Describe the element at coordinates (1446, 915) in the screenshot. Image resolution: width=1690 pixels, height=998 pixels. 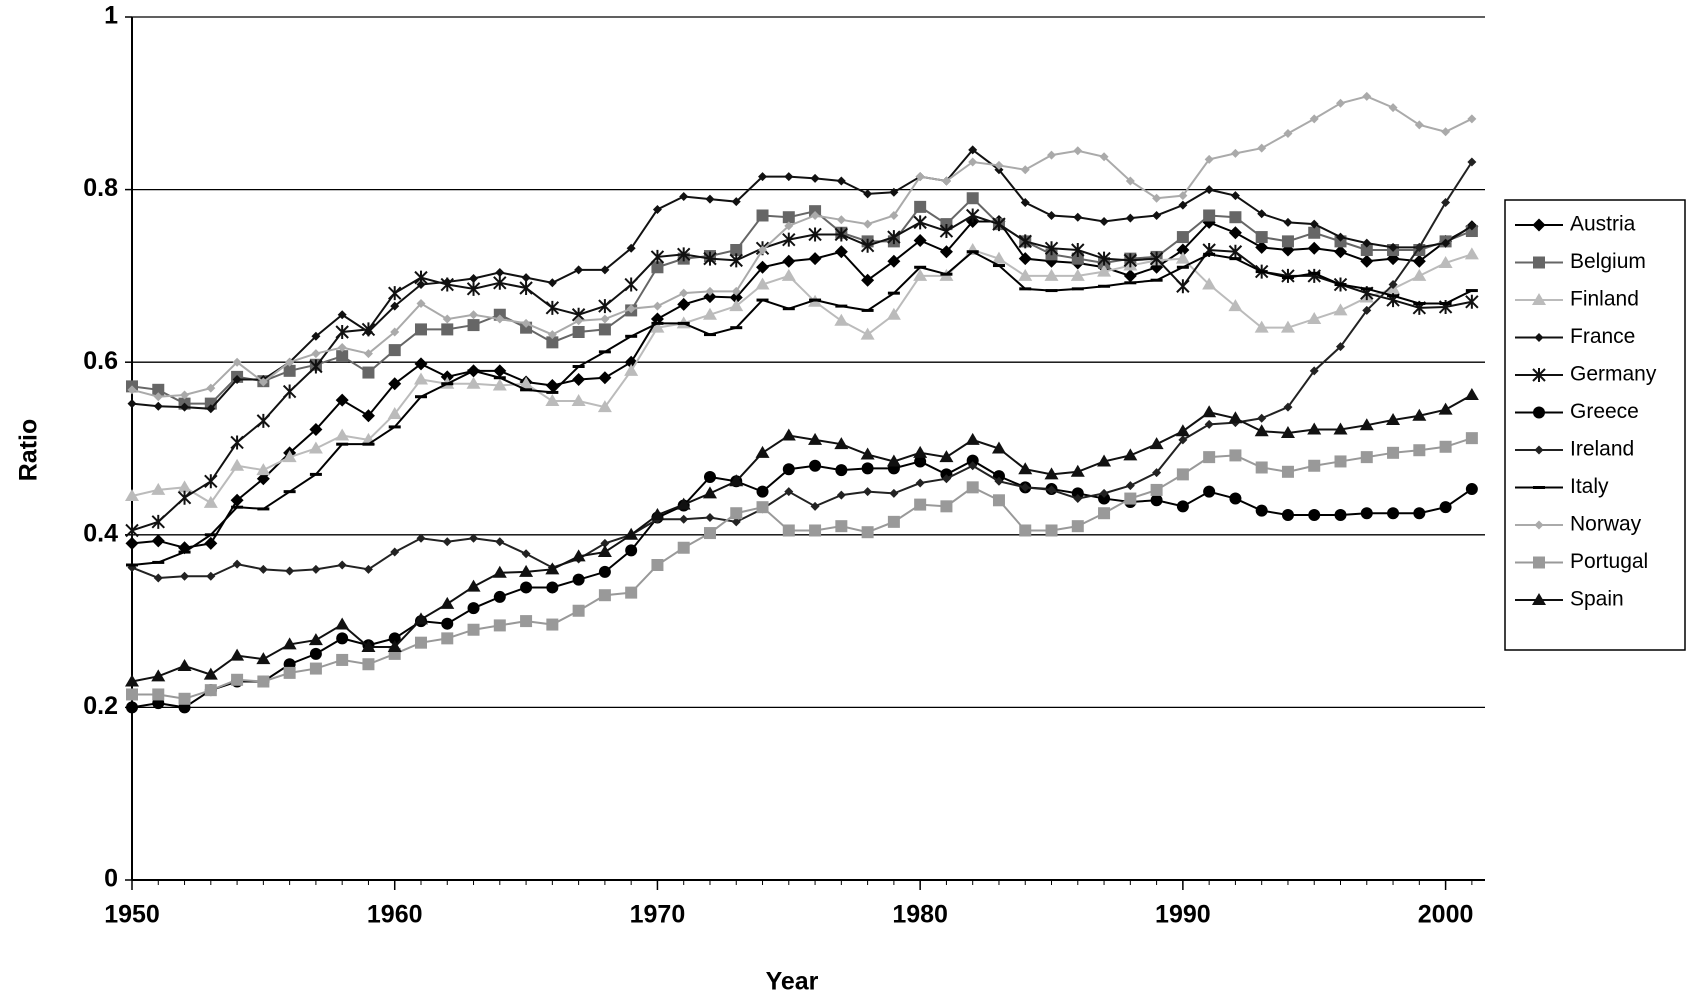
I see `x-tick-label: 2000` at that location.